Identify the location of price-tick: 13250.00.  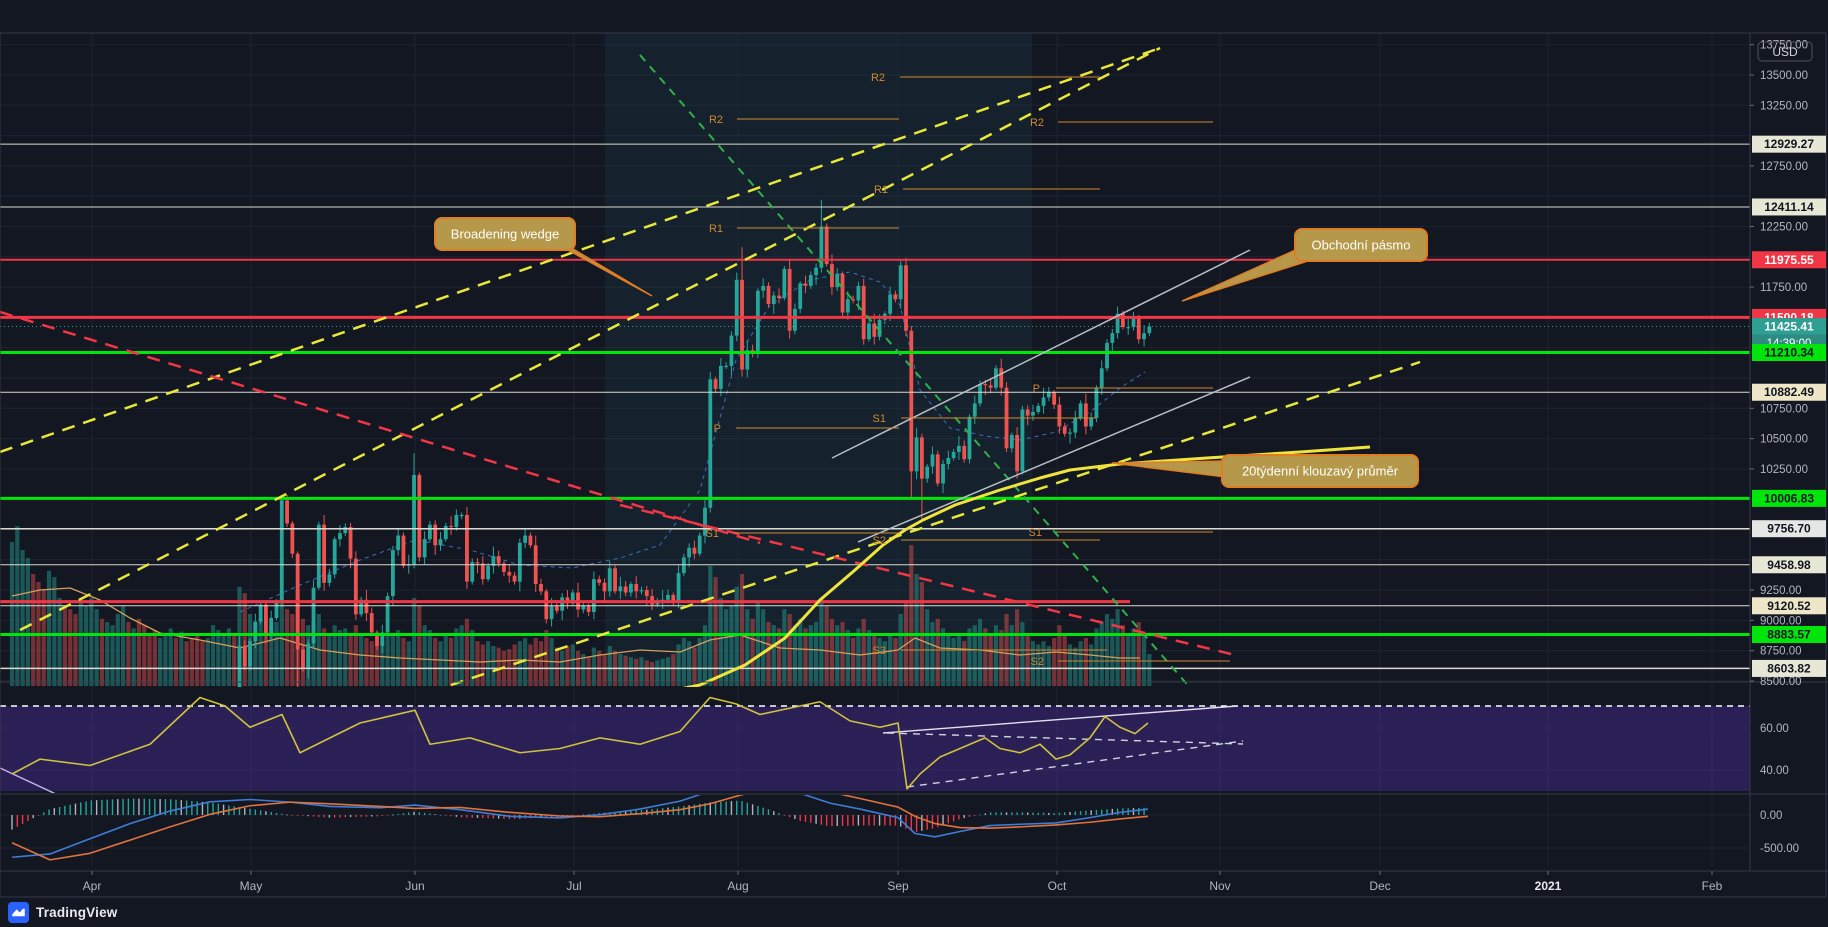
(1784, 106).